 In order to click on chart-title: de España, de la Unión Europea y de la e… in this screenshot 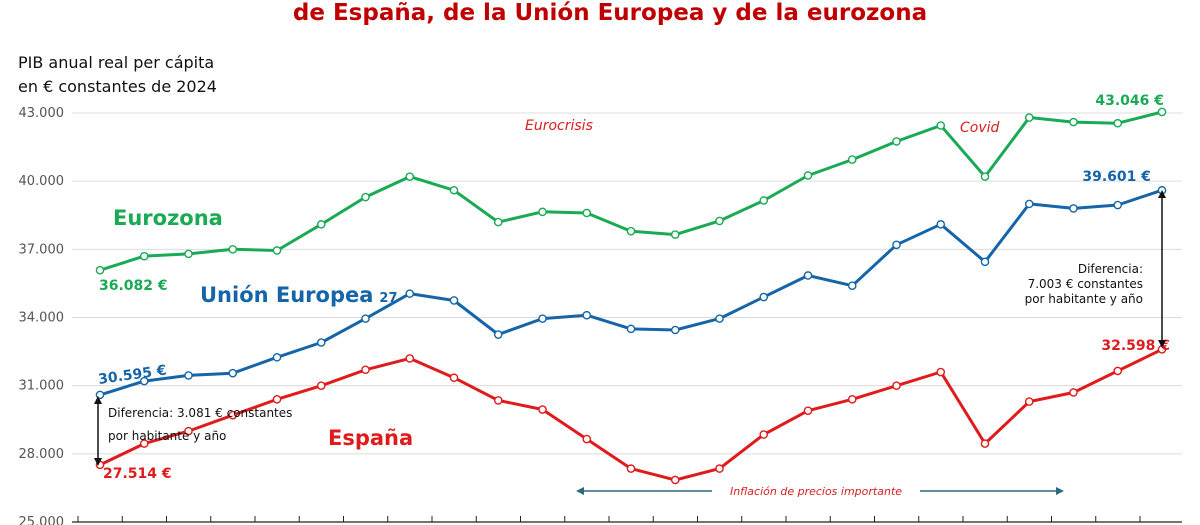, I will do `click(610, 13)`.